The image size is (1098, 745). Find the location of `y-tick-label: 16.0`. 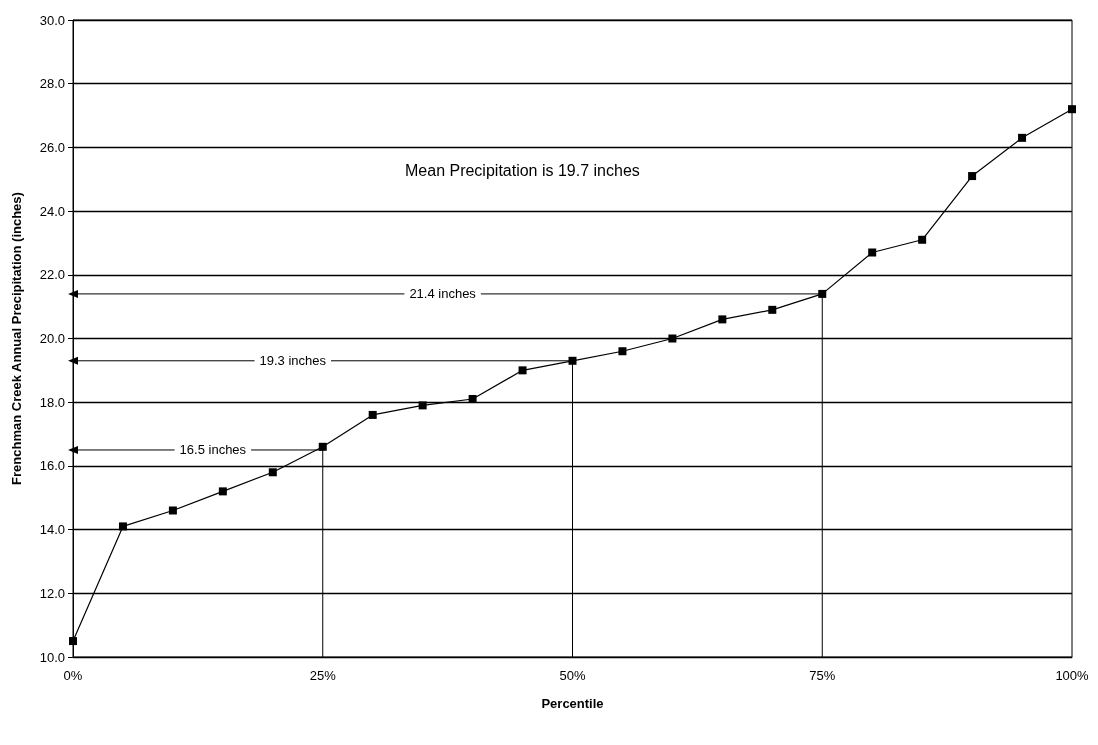

y-tick-label: 16.0 is located at coordinates (52, 466).